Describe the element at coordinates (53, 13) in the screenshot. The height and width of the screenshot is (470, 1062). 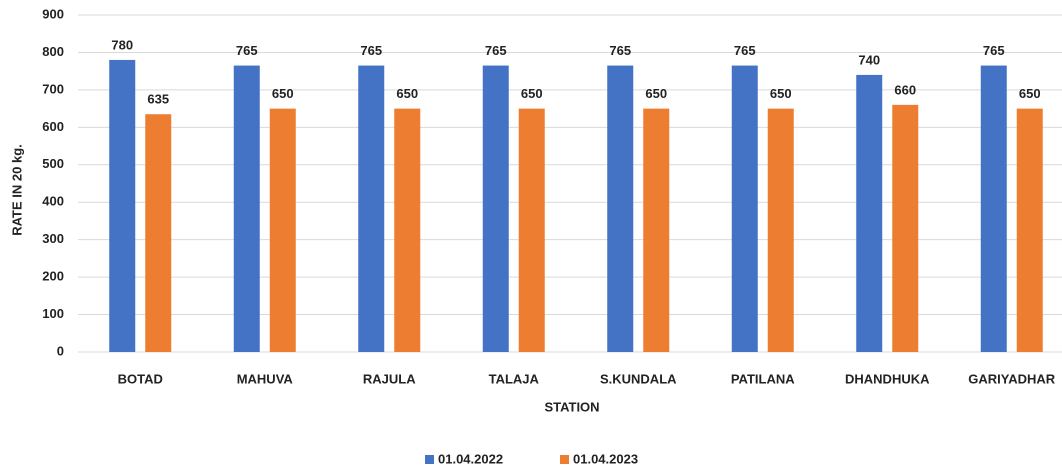
I see `y-tick-label: 900` at that location.